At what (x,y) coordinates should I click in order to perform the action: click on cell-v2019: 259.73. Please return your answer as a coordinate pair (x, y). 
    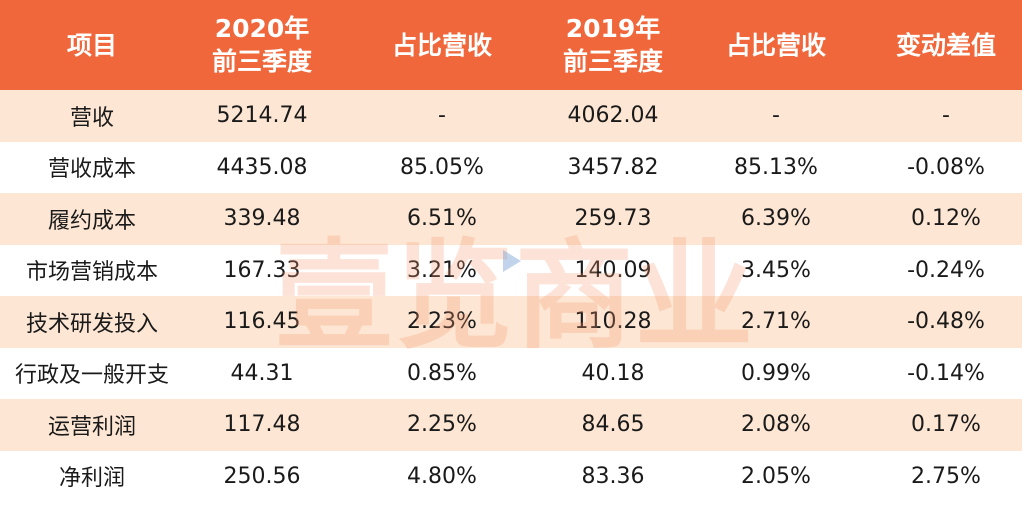
    Looking at the image, I should click on (613, 219).